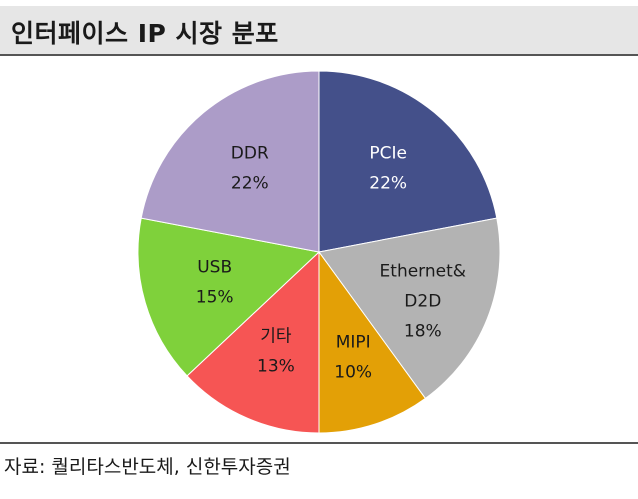  I want to click on slice-value-label: 13%, so click(276, 367).